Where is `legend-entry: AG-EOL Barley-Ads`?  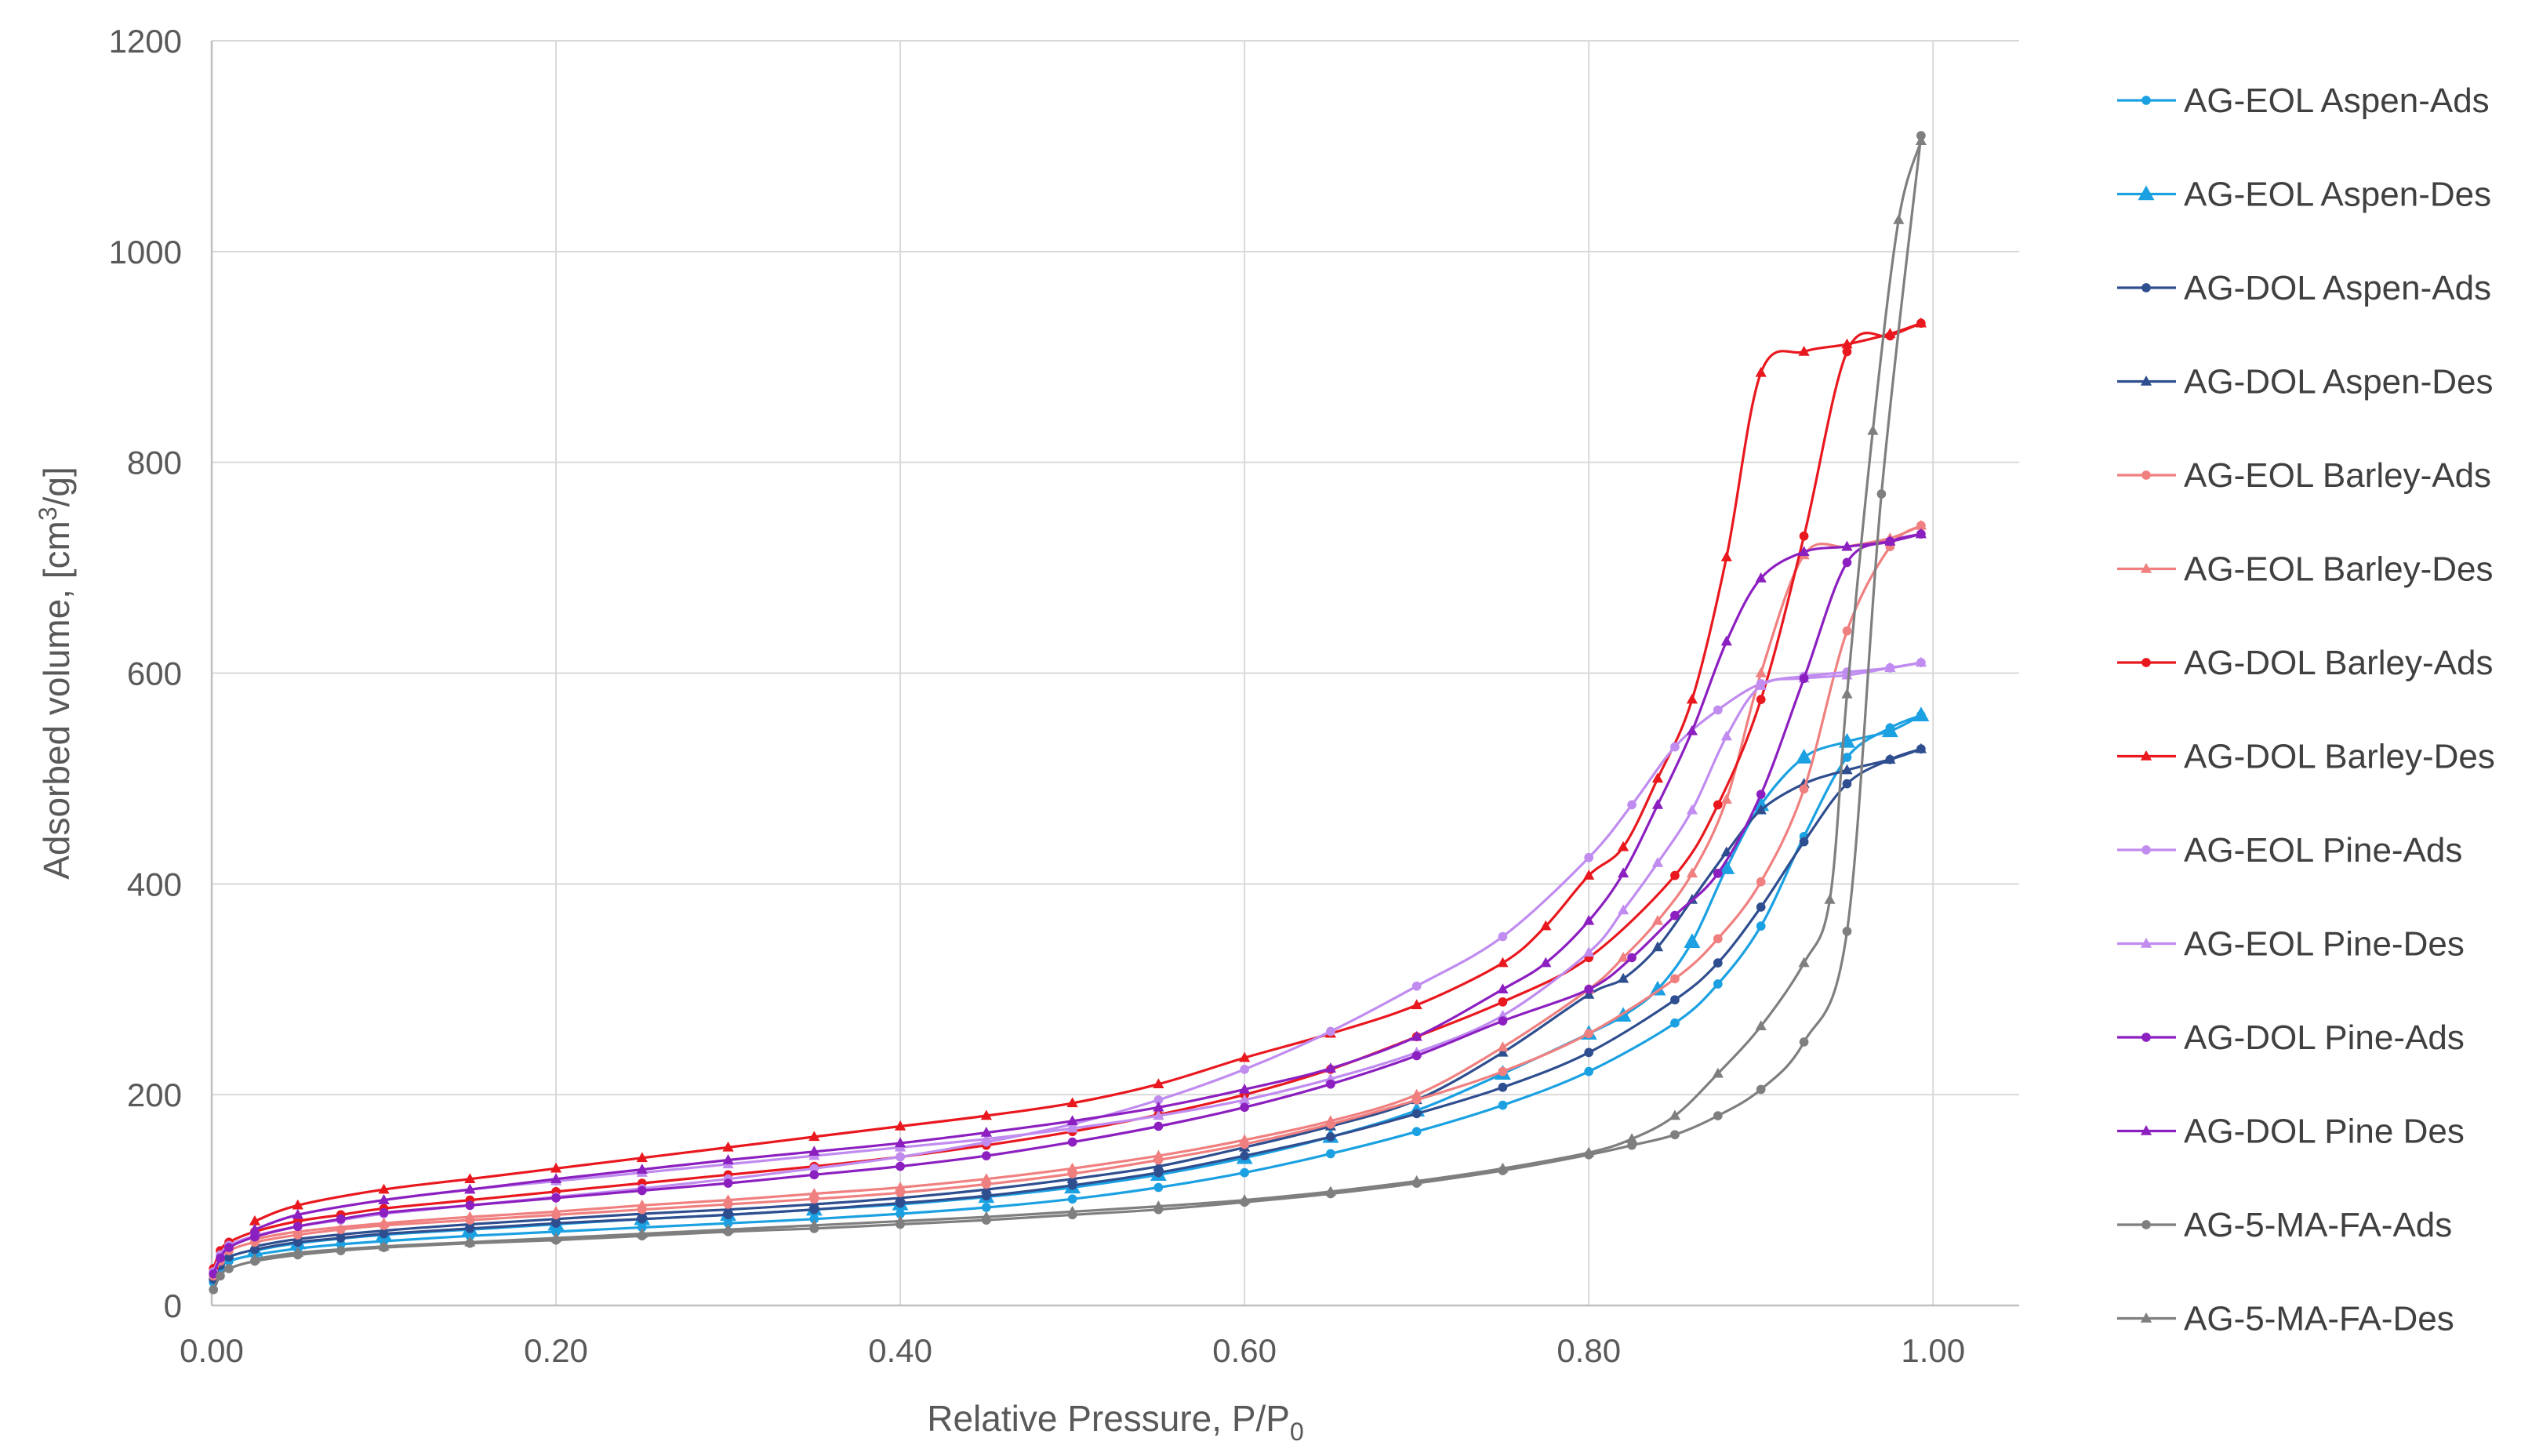
legend-entry: AG-EOL Barley-Ads is located at coordinates (2304, 475).